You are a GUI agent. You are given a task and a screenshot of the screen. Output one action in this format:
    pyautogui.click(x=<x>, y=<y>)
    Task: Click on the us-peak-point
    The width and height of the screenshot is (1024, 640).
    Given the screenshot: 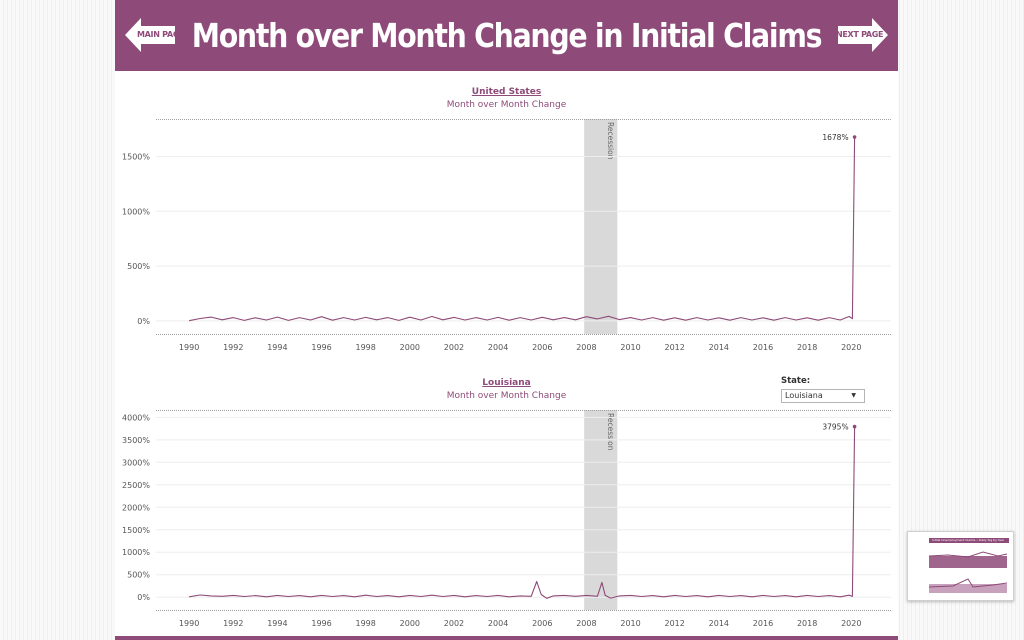 What is the action you would take?
    pyautogui.click(x=854, y=137)
    